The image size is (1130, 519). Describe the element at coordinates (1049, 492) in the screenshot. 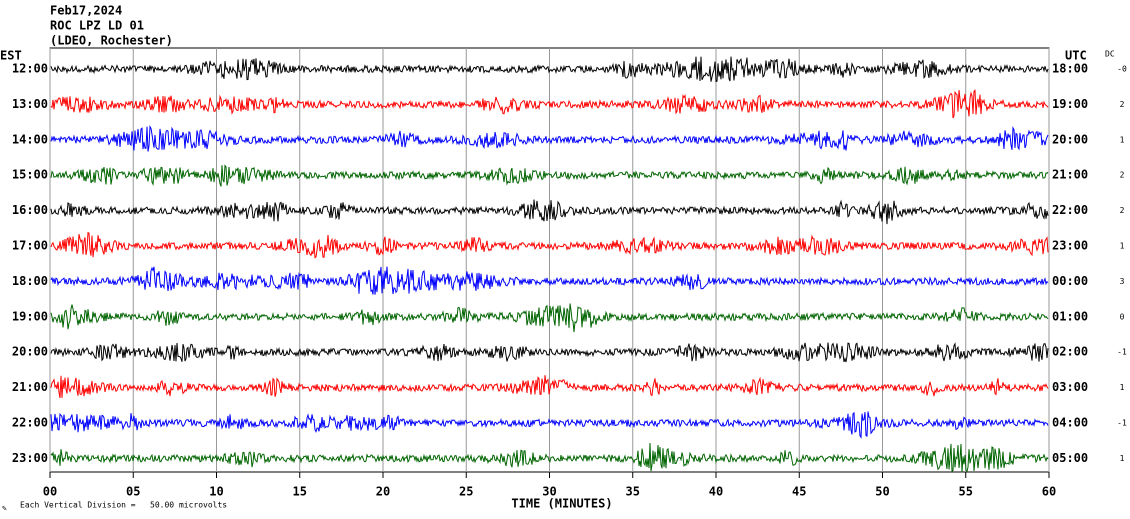

I see `x-tick-label: 60` at that location.